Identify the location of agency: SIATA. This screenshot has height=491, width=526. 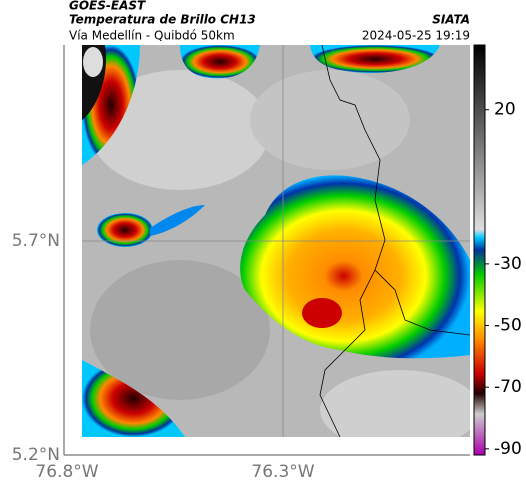
(451, 20).